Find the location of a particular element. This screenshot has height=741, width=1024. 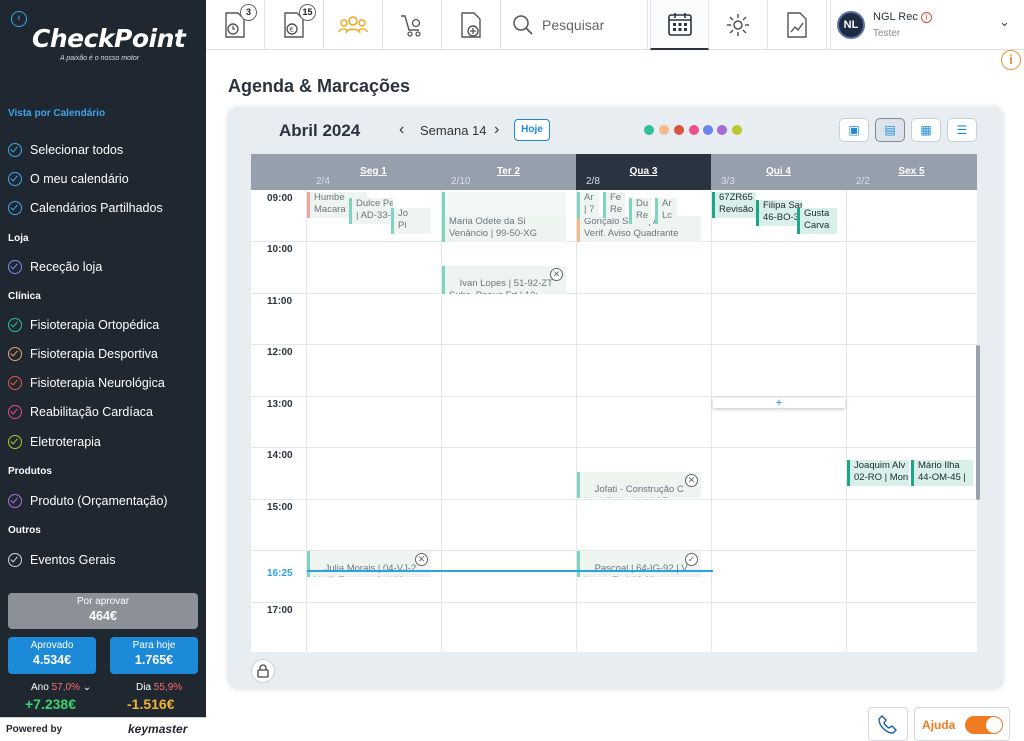

filter-dot-reception is located at coordinates (708, 130).